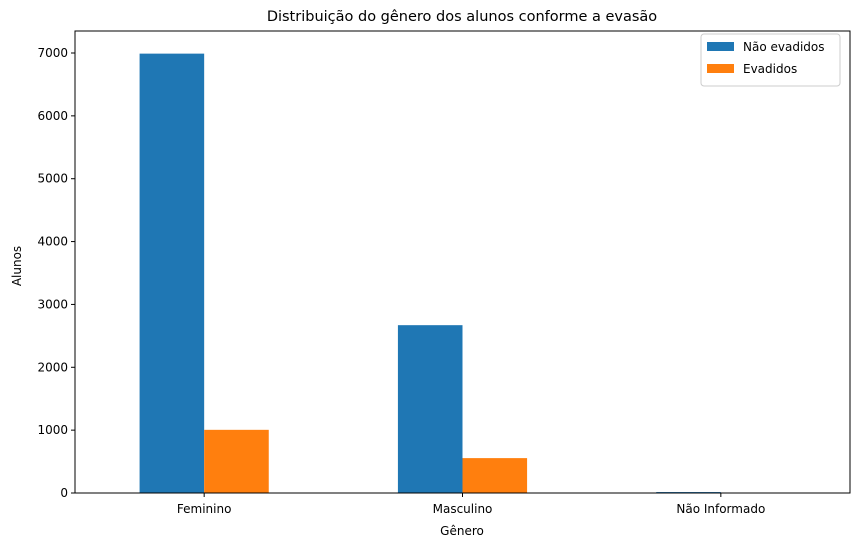 This screenshot has height=546, width=859. What do you see at coordinates (463, 509) in the screenshot?
I see `x-tick-label: Masculino` at bounding box center [463, 509].